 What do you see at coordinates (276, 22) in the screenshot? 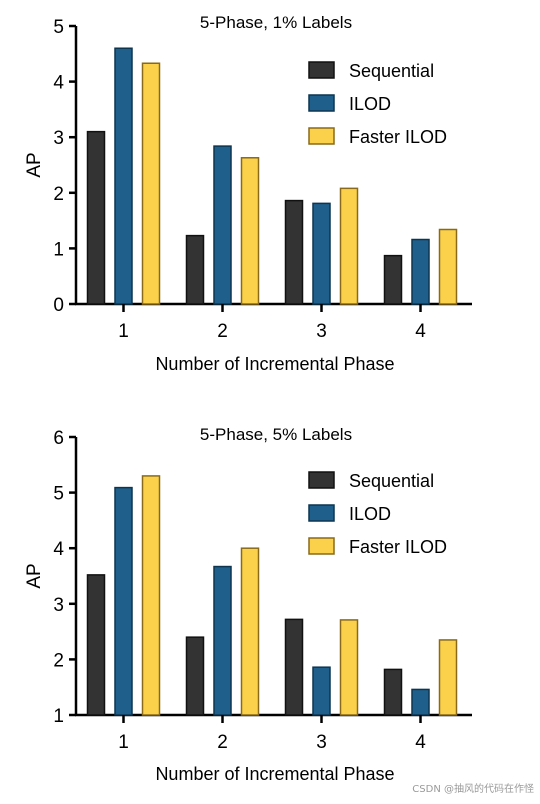
I see `chart-title: 5-Phase, 1% Labels` at bounding box center [276, 22].